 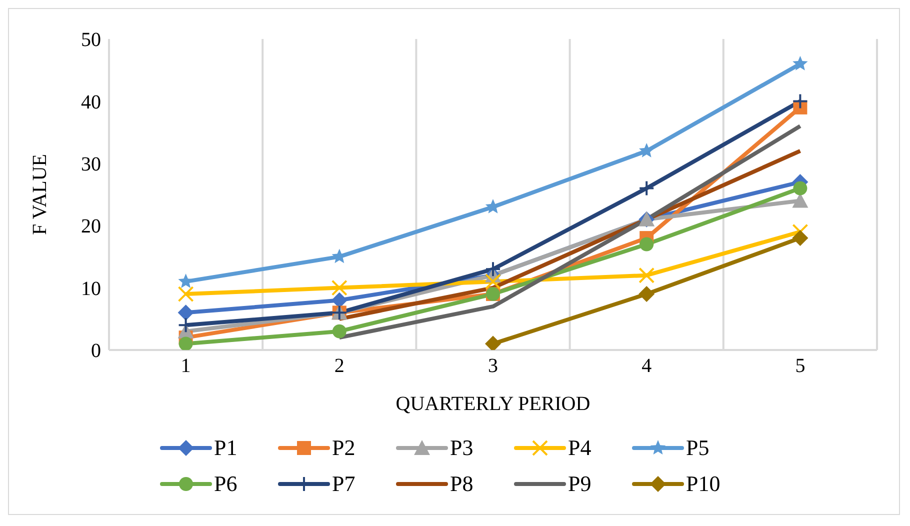 What do you see at coordinates (96, 351) in the screenshot?
I see `y-tick-label: 0` at bounding box center [96, 351].